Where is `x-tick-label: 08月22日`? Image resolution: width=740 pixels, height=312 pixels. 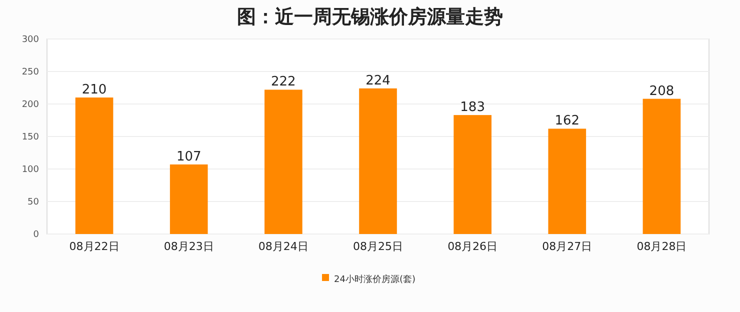 x-tick-label: 08月22日 is located at coordinates (94, 246).